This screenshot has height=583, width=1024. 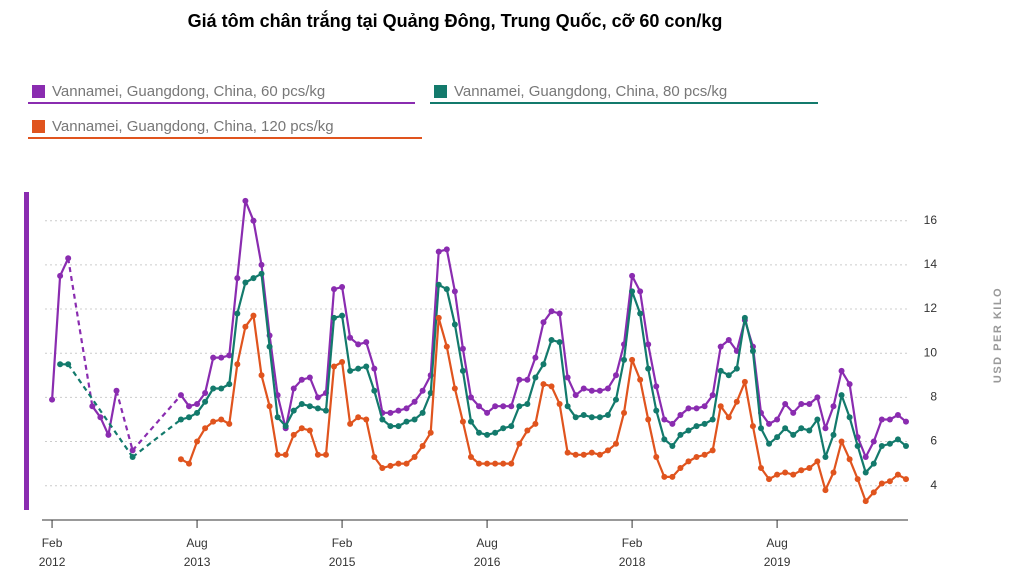 What do you see at coordinates (38, 126) in the screenshot?
I see `legend-swatch` at bounding box center [38, 126].